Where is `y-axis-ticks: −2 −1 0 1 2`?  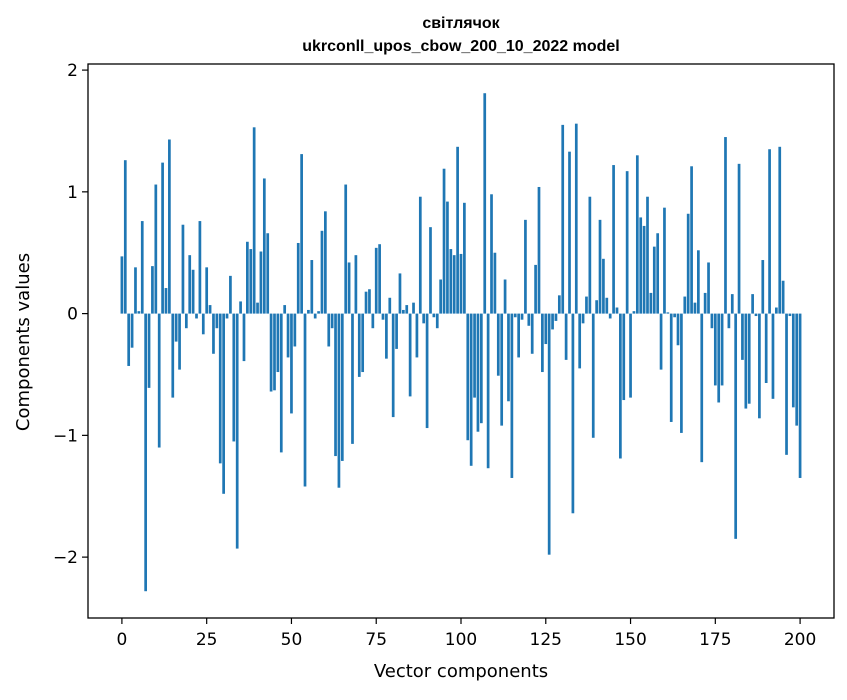
y-axis-ticks: −2 −1 0 1 2 is located at coordinates (70, 314).